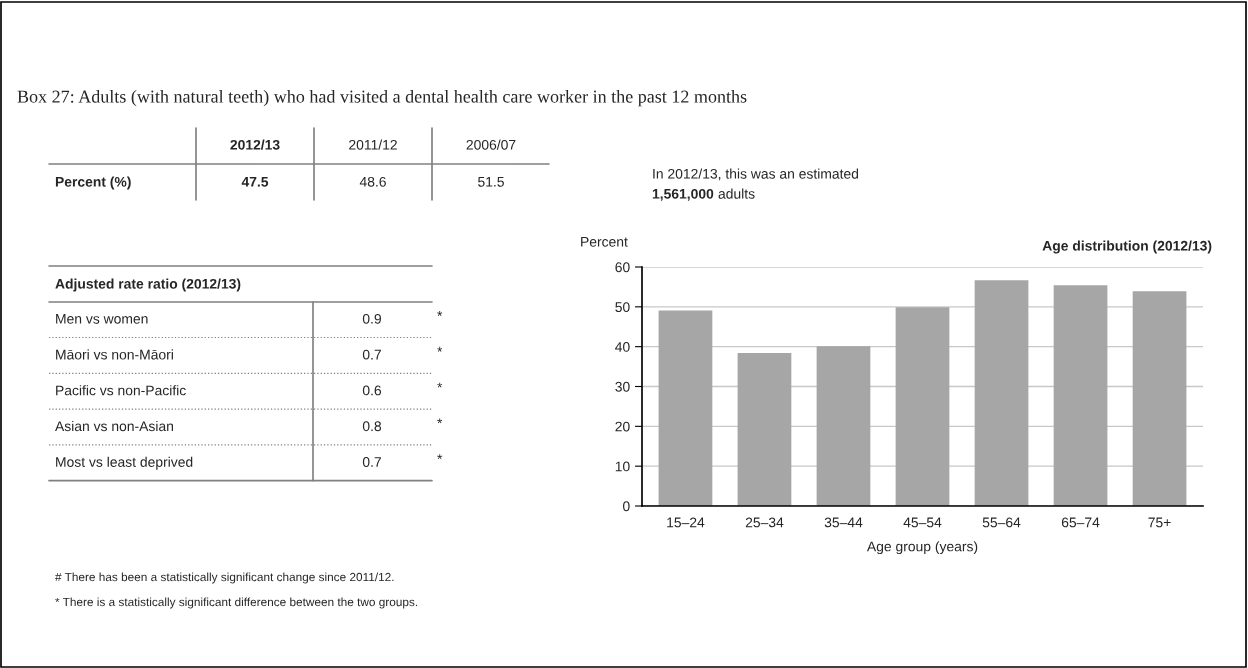 The width and height of the screenshot is (1248, 668). Describe the element at coordinates (224, 578) in the screenshot. I see `text: # There has been a statistically significant change since 2011/12.` at that location.